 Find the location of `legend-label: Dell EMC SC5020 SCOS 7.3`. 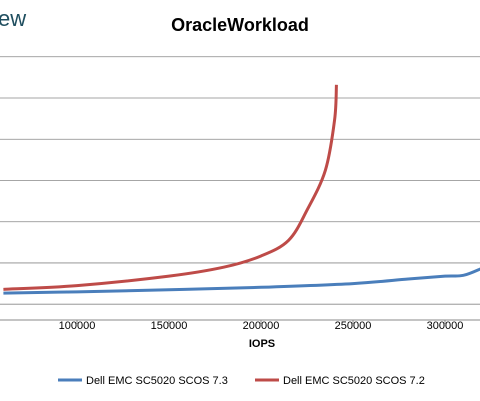

legend-label: Dell EMC SC5020 SCOS 7.3 is located at coordinates (157, 381).